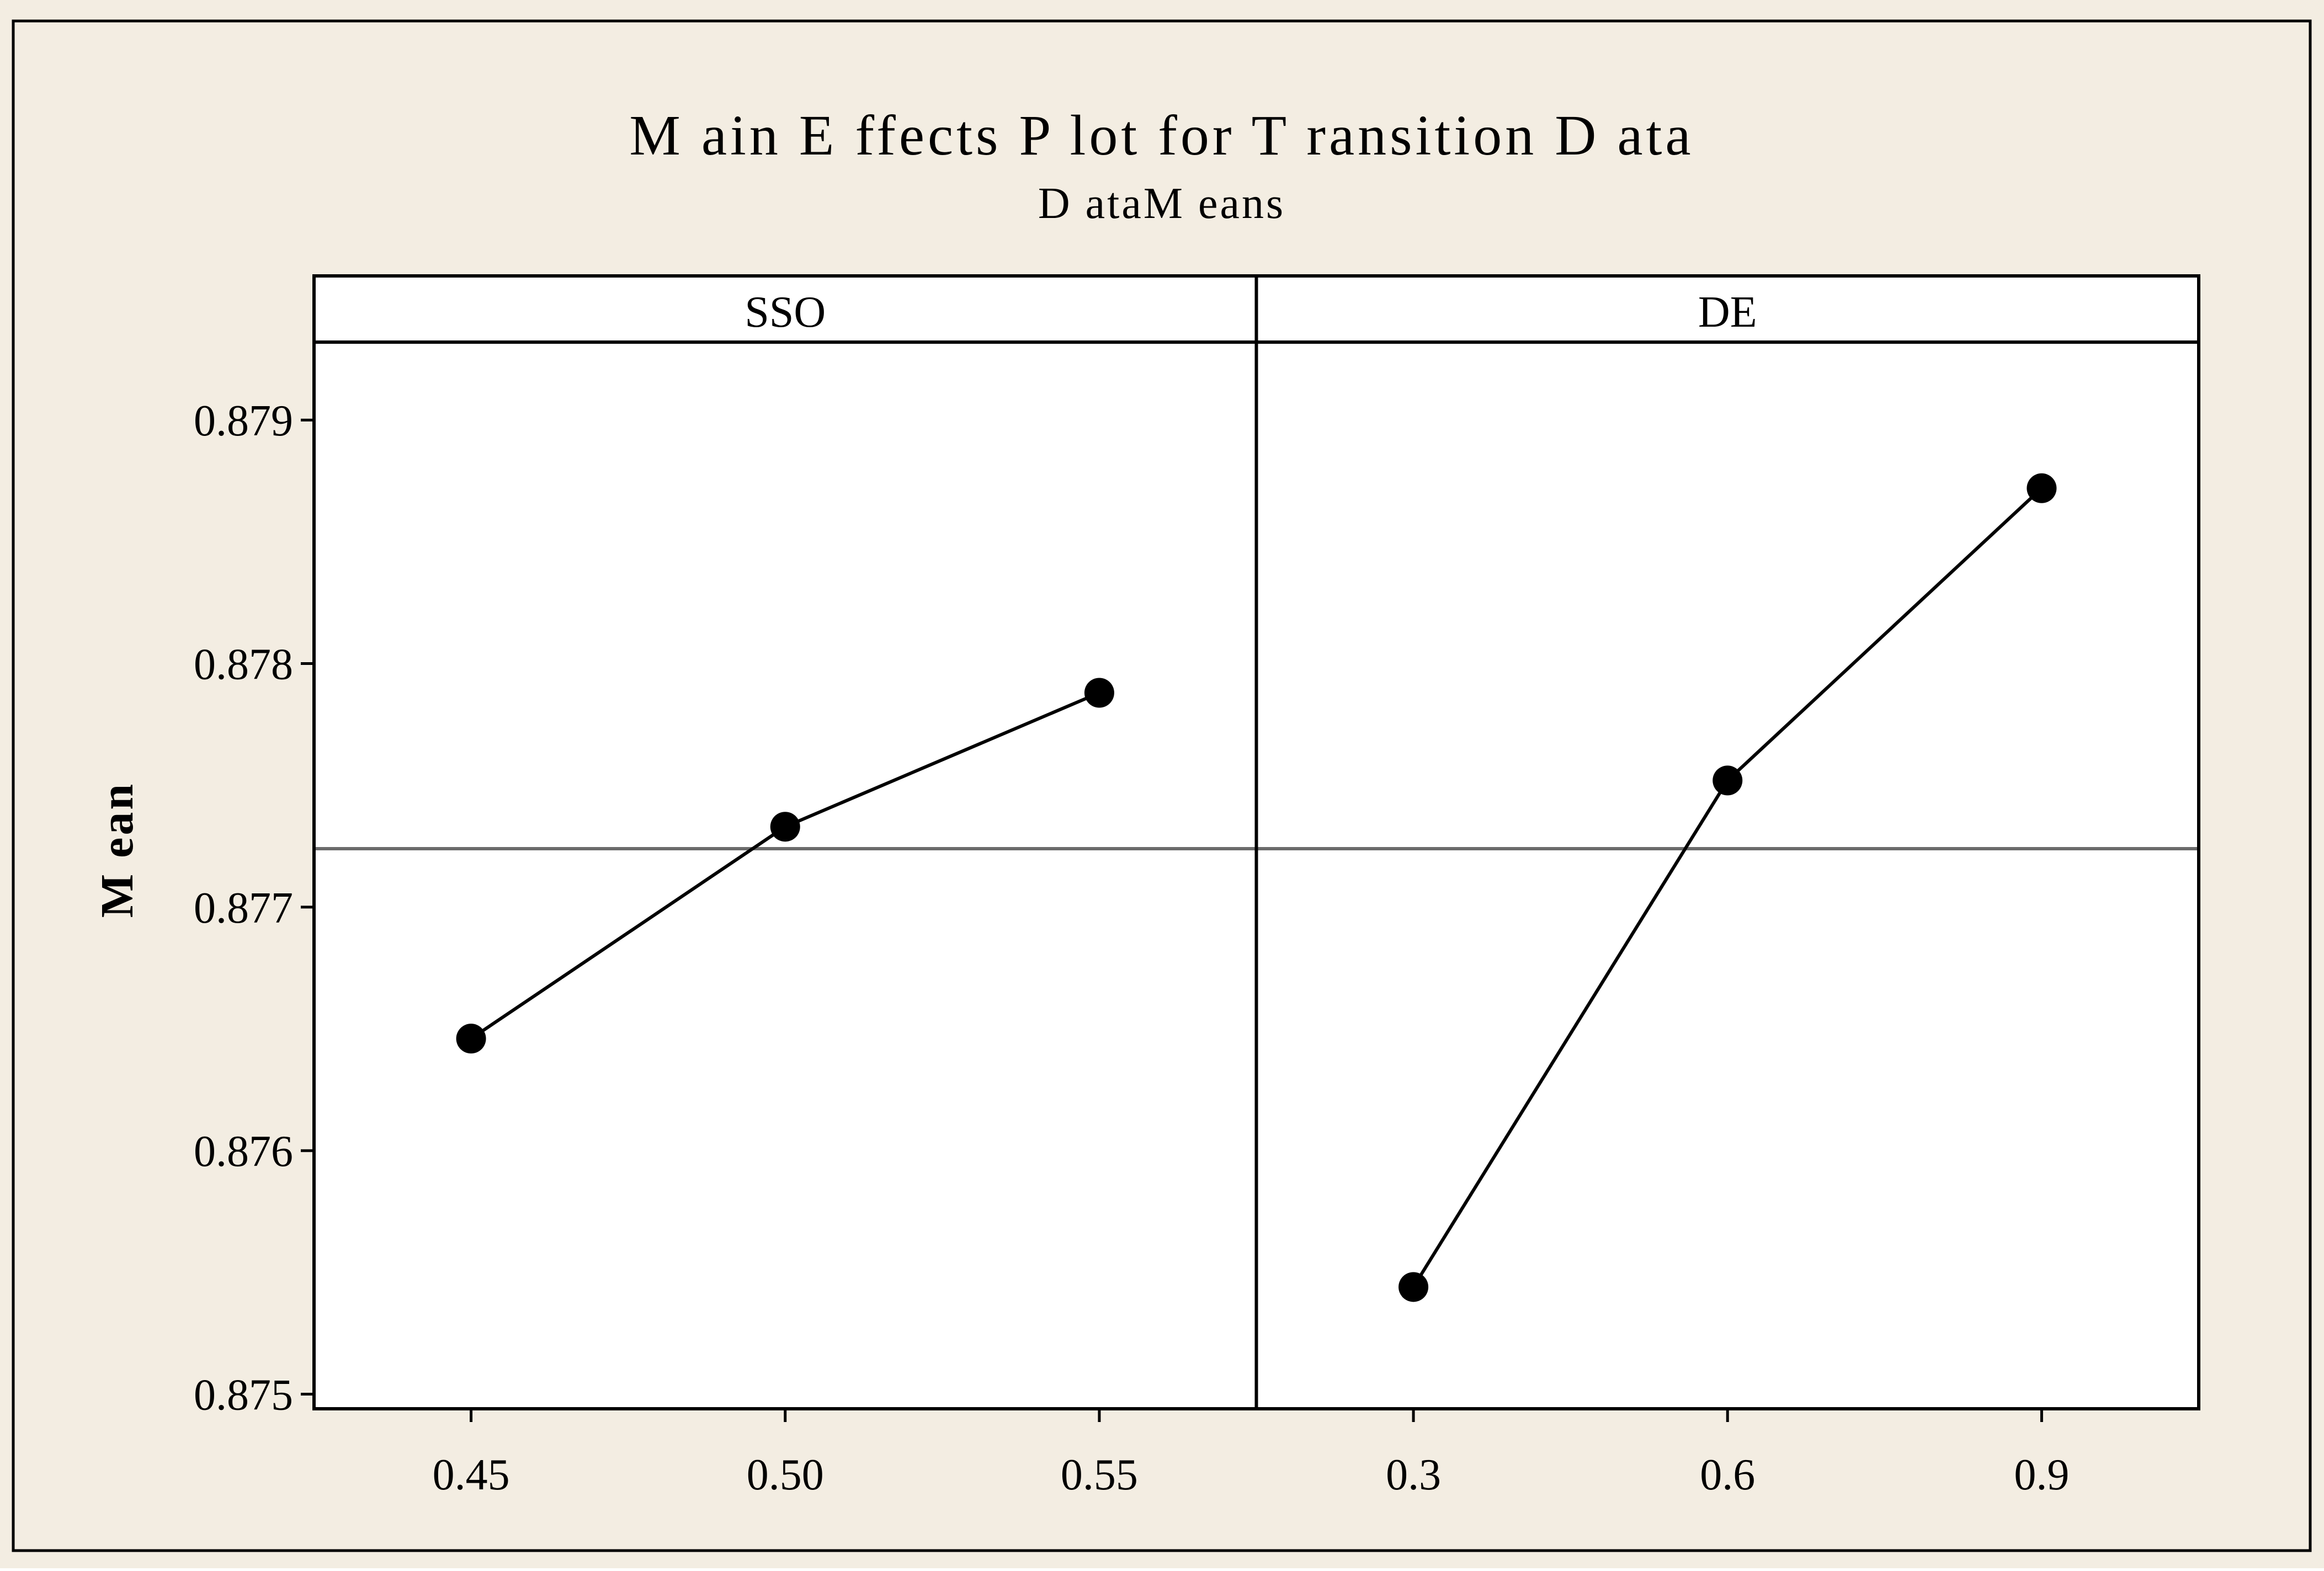  Describe the element at coordinates (243, 909) in the screenshot. I see `y-tick-label: 0.877` at that location.